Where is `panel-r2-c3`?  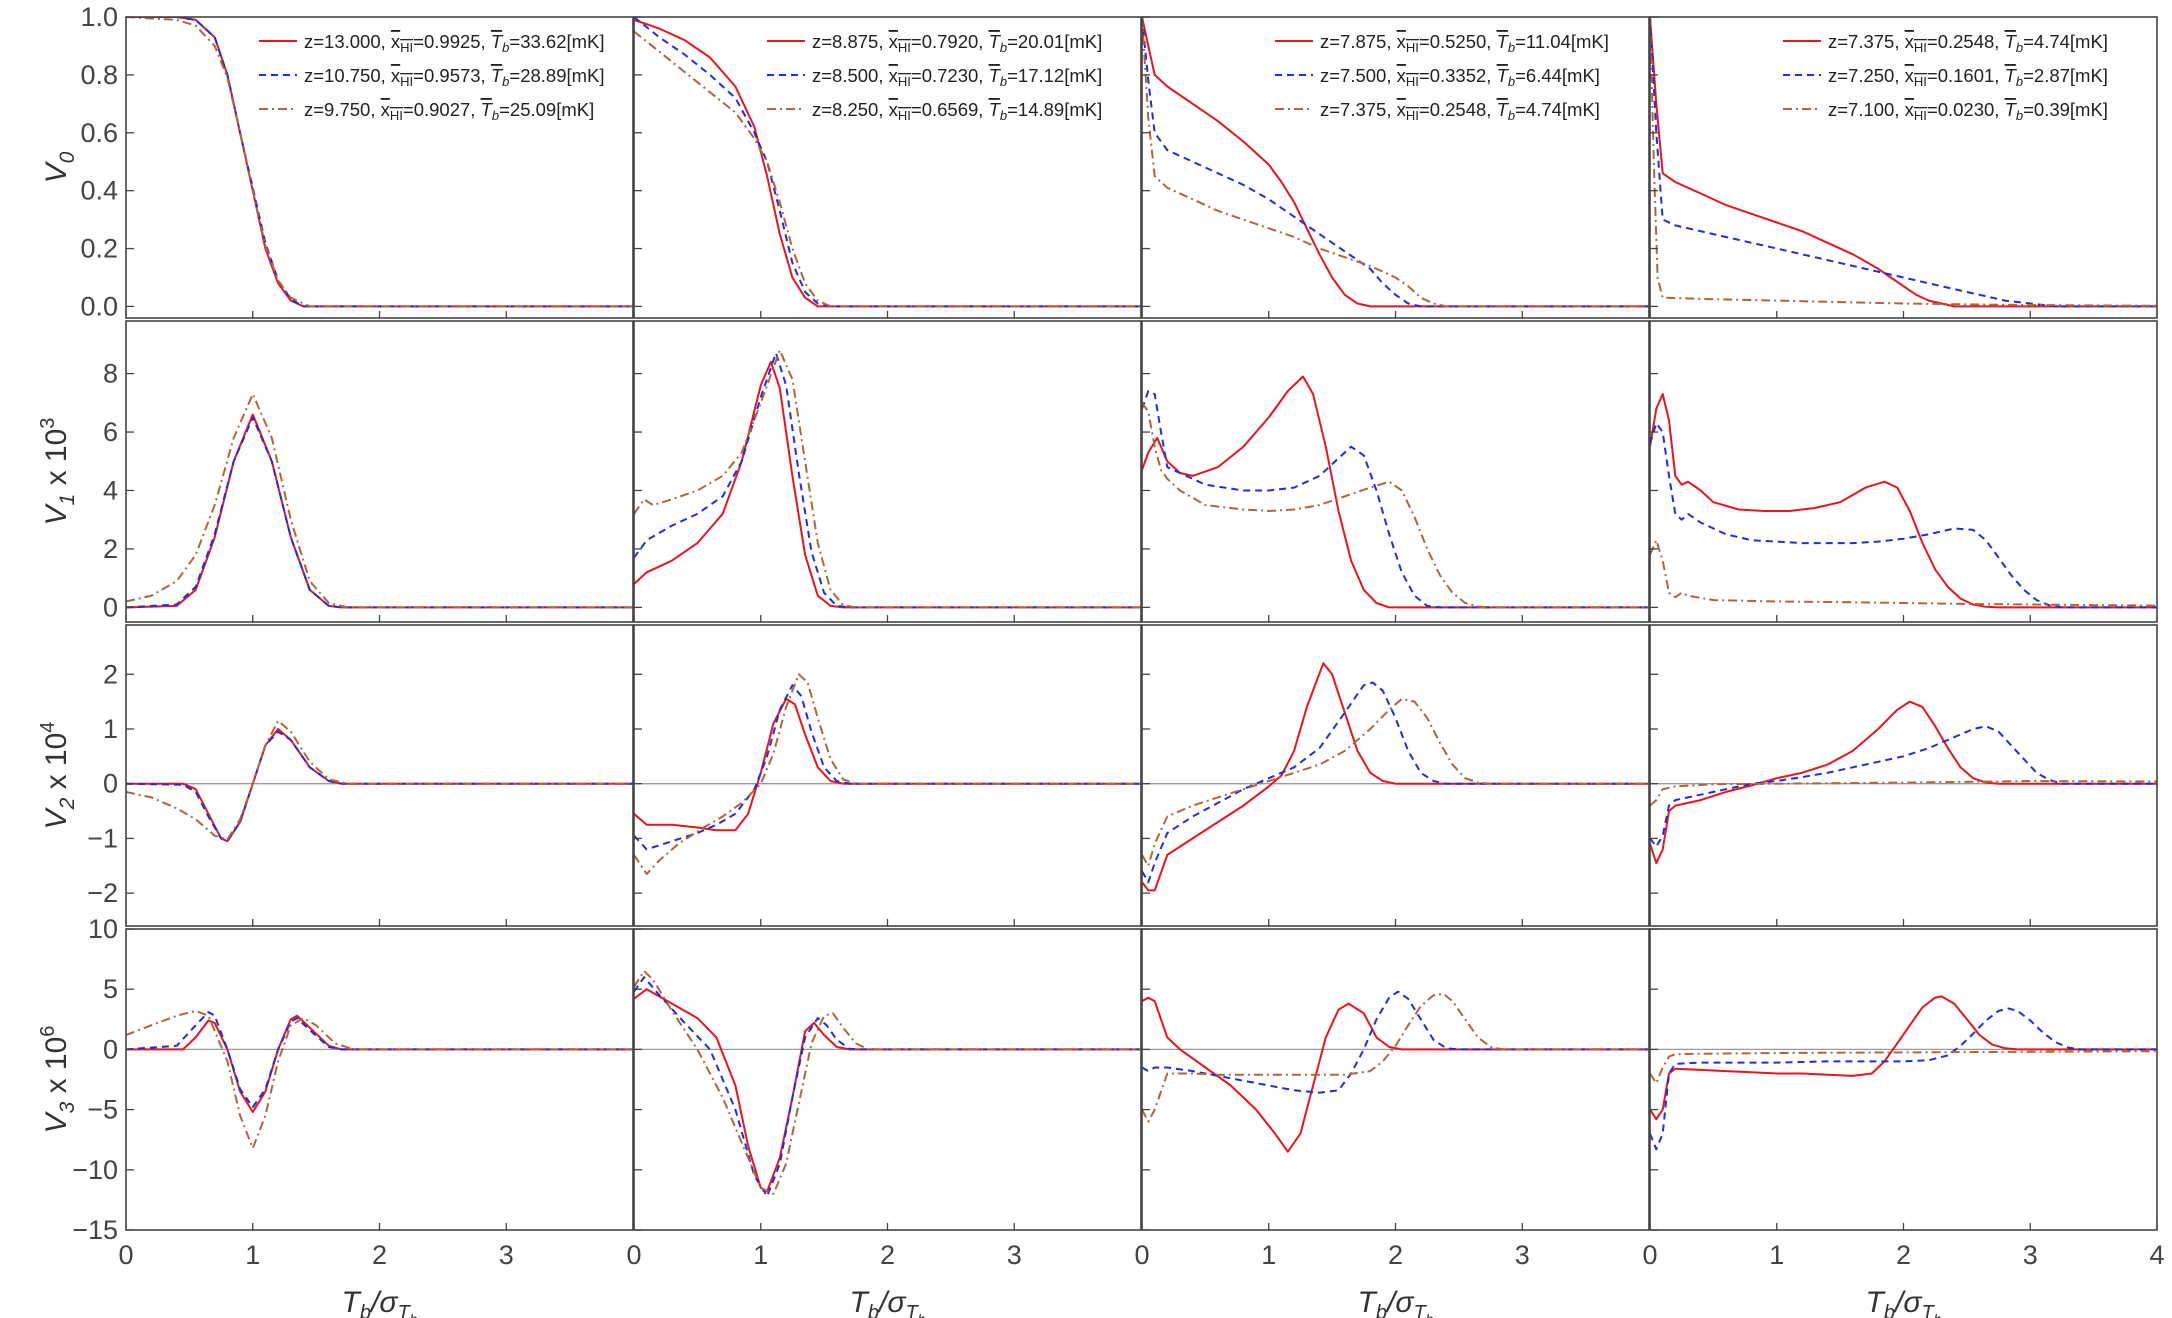 panel-r2-c3 is located at coordinates (1395, 471).